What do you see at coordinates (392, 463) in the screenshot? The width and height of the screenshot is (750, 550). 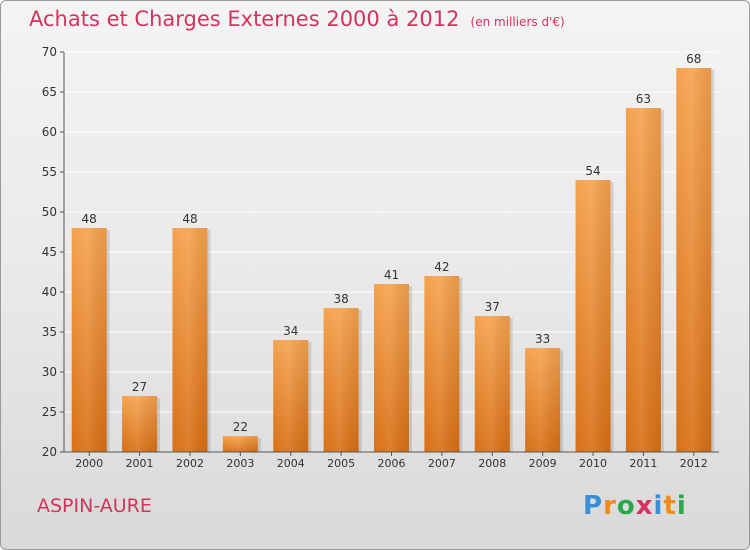 I see `x-tick-label: 2006` at bounding box center [392, 463].